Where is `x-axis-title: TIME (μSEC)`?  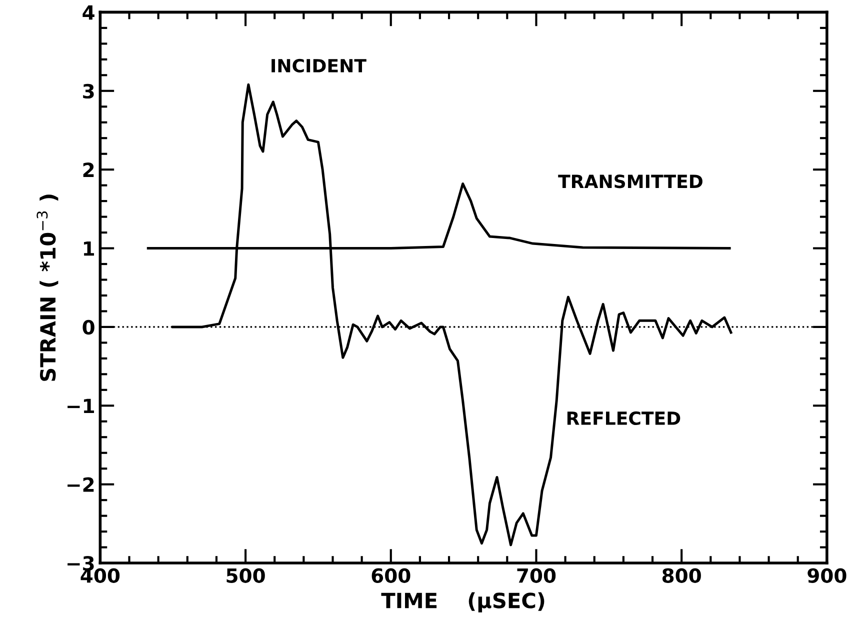
x-axis-title: TIME (μSEC) is located at coordinates (462, 602).